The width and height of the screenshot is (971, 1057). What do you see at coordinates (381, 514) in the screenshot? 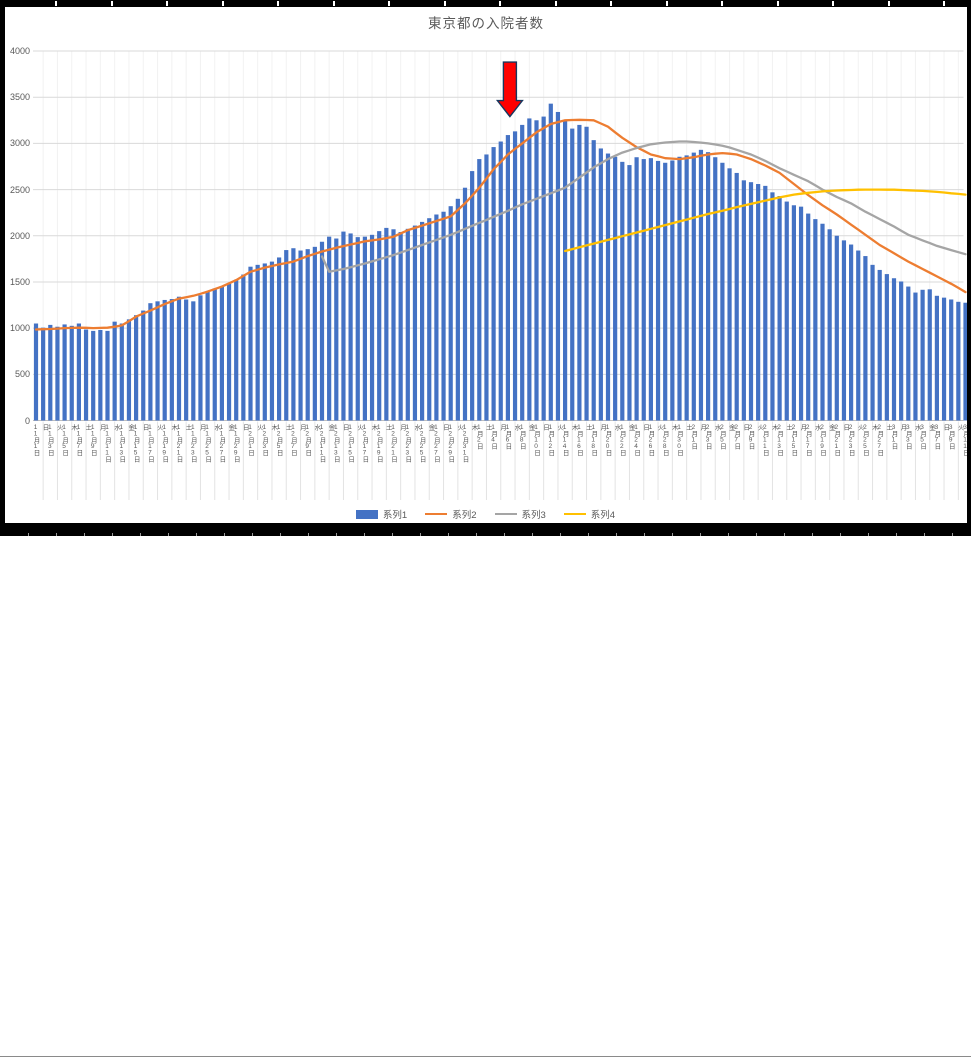
I see `legend-item-系列1: 系列1` at bounding box center [381, 514].